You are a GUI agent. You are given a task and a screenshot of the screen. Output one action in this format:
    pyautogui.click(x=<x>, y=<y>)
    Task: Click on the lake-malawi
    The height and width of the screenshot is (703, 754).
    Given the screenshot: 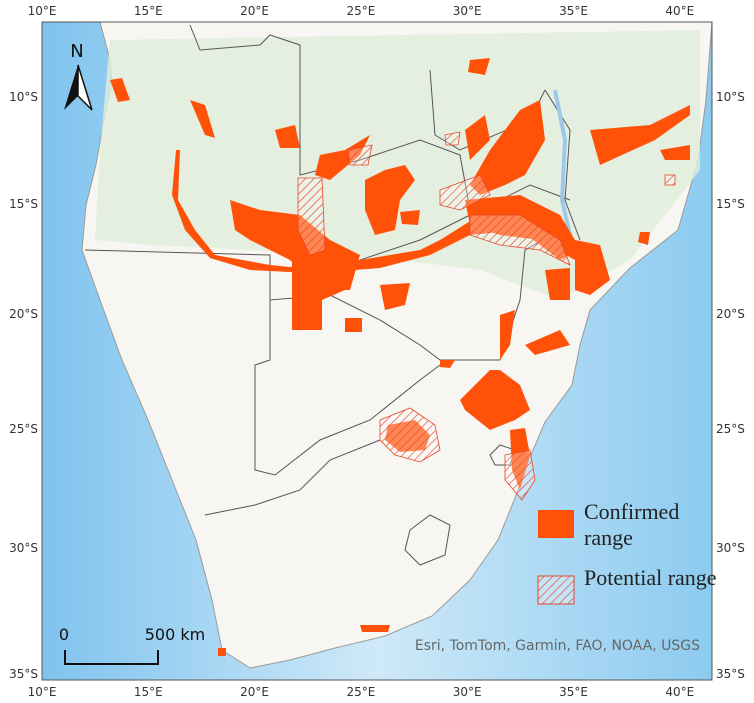 What is the action you would take?
    pyautogui.click(x=562, y=162)
    